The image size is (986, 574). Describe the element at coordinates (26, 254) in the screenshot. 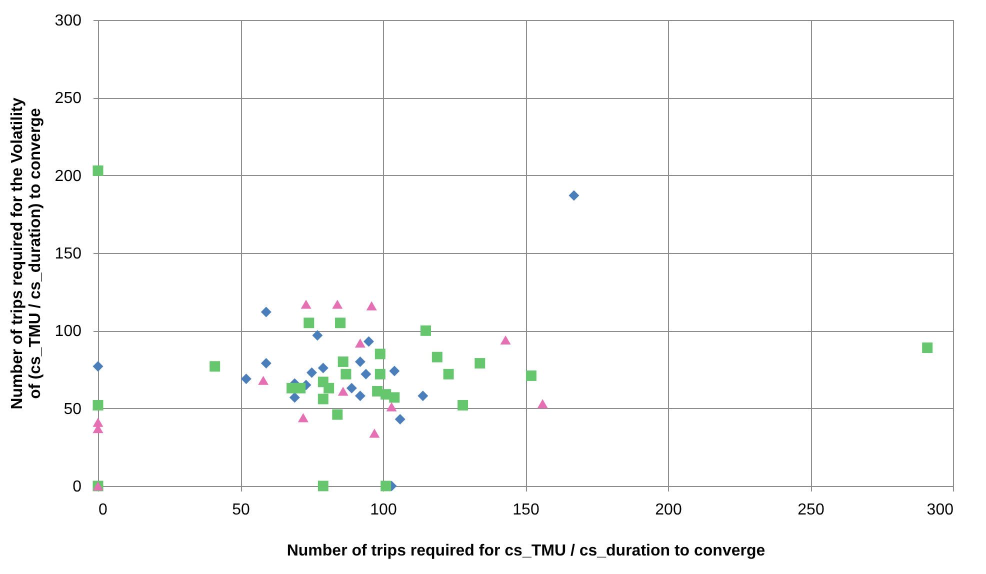

I see `y-axis-title: Number of trips required for the Volatility of (cs_TMU / cs_duration) to converge` at that location.